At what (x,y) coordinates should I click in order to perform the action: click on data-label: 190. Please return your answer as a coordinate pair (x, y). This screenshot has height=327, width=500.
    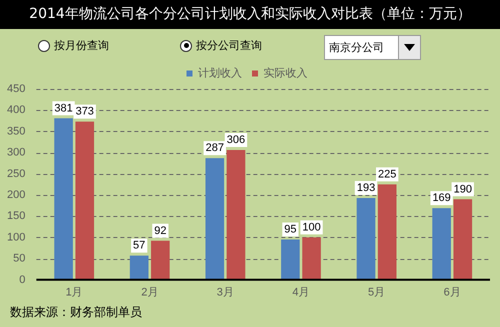
    Looking at the image, I should click on (463, 189).